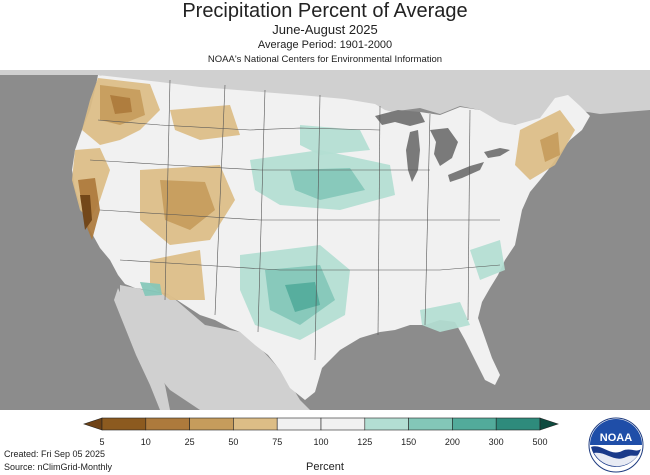 This screenshot has height=475, width=650. What do you see at coordinates (325, 45) in the screenshot?
I see `average-period: Average Period: 1901-2000` at bounding box center [325, 45].